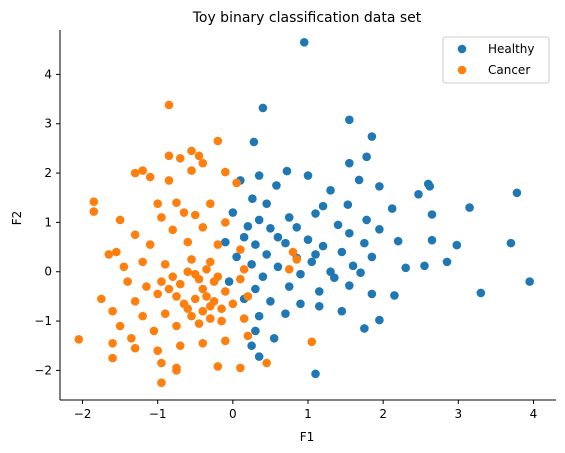 The height and width of the screenshot is (453, 565). Describe the element at coordinates (48, 222) in the screenshot. I see `y-tick-label: 1` at that location.